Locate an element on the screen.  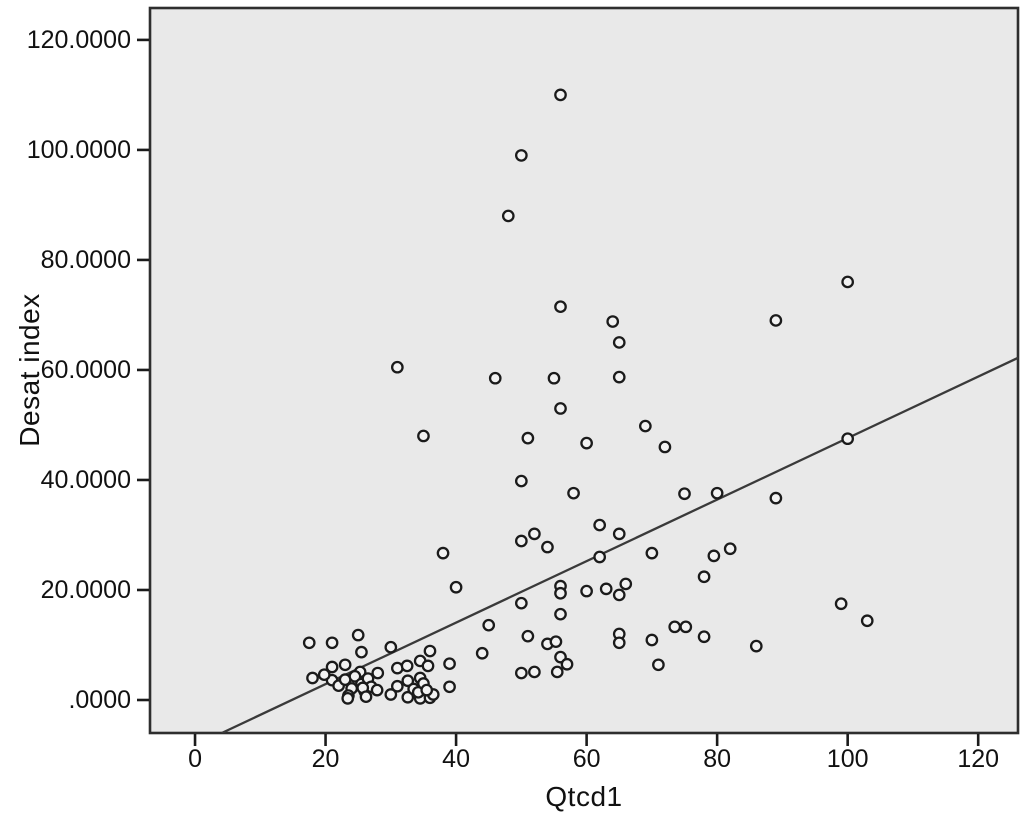
x-tick-label: 120 is located at coordinates (978, 759).